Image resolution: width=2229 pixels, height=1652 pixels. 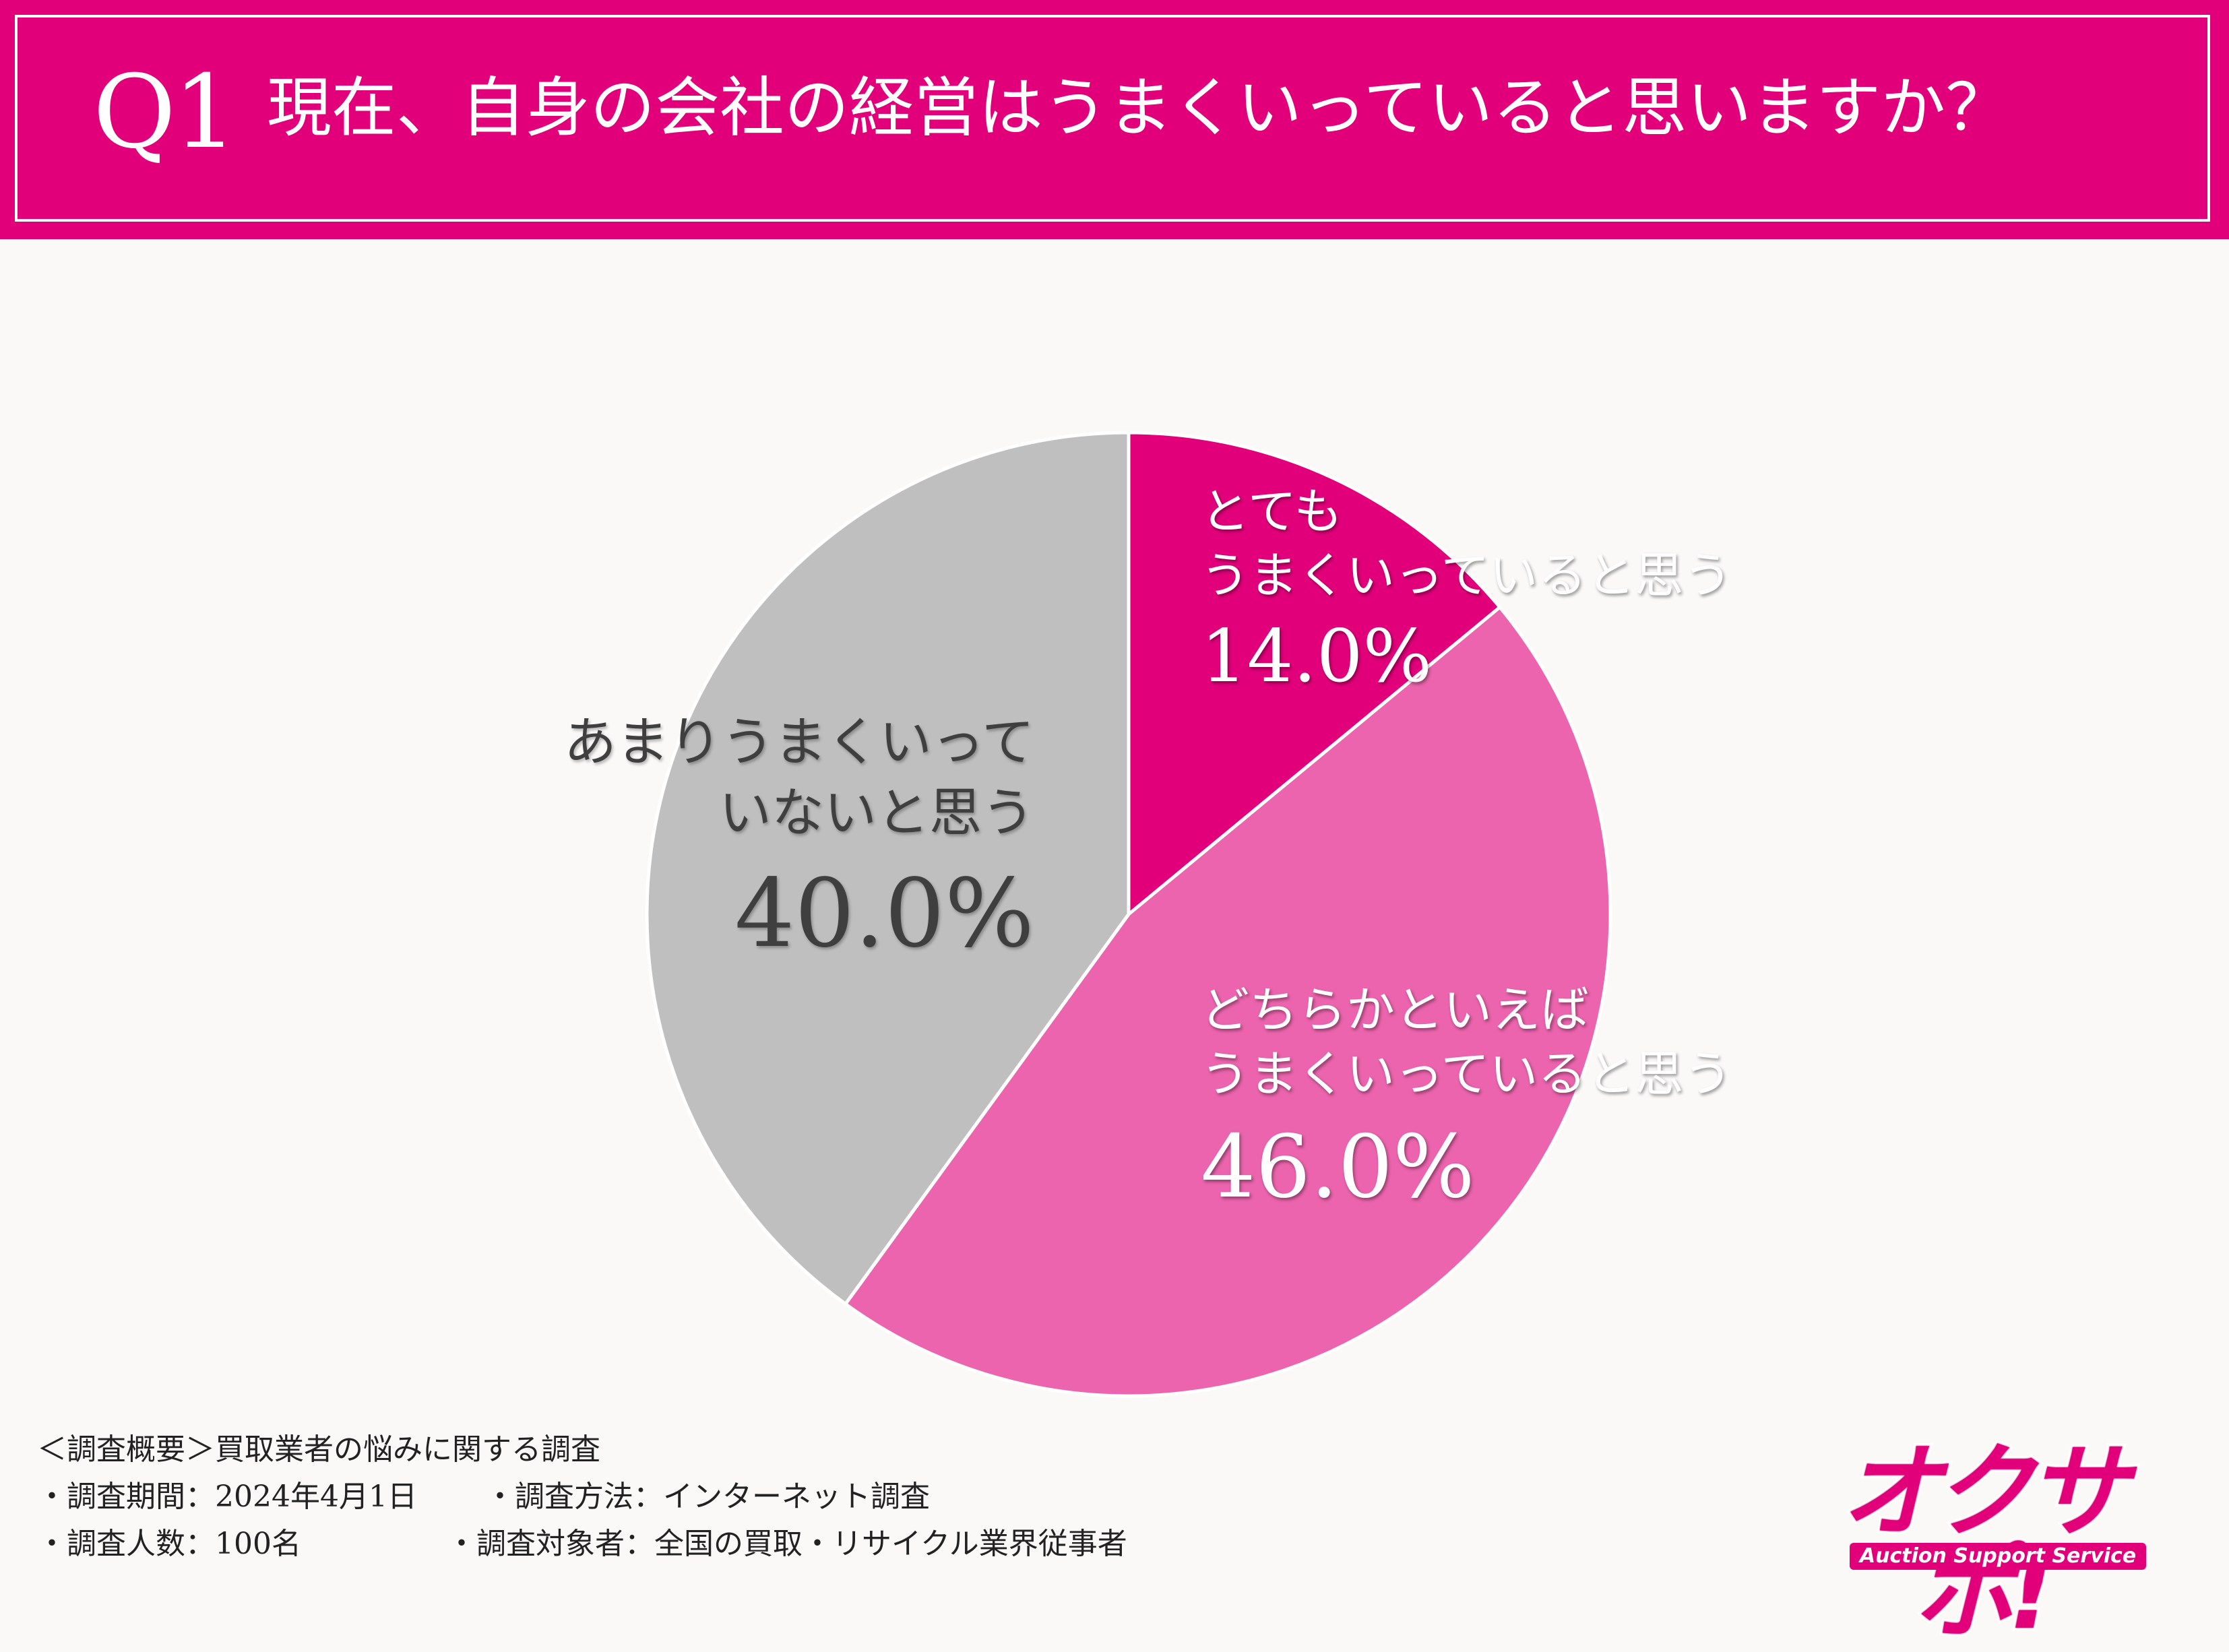 What do you see at coordinates (876, 813) in the screenshot?
I see `slice-label-category-line: いないと思う` at bounding box center [876, 813].